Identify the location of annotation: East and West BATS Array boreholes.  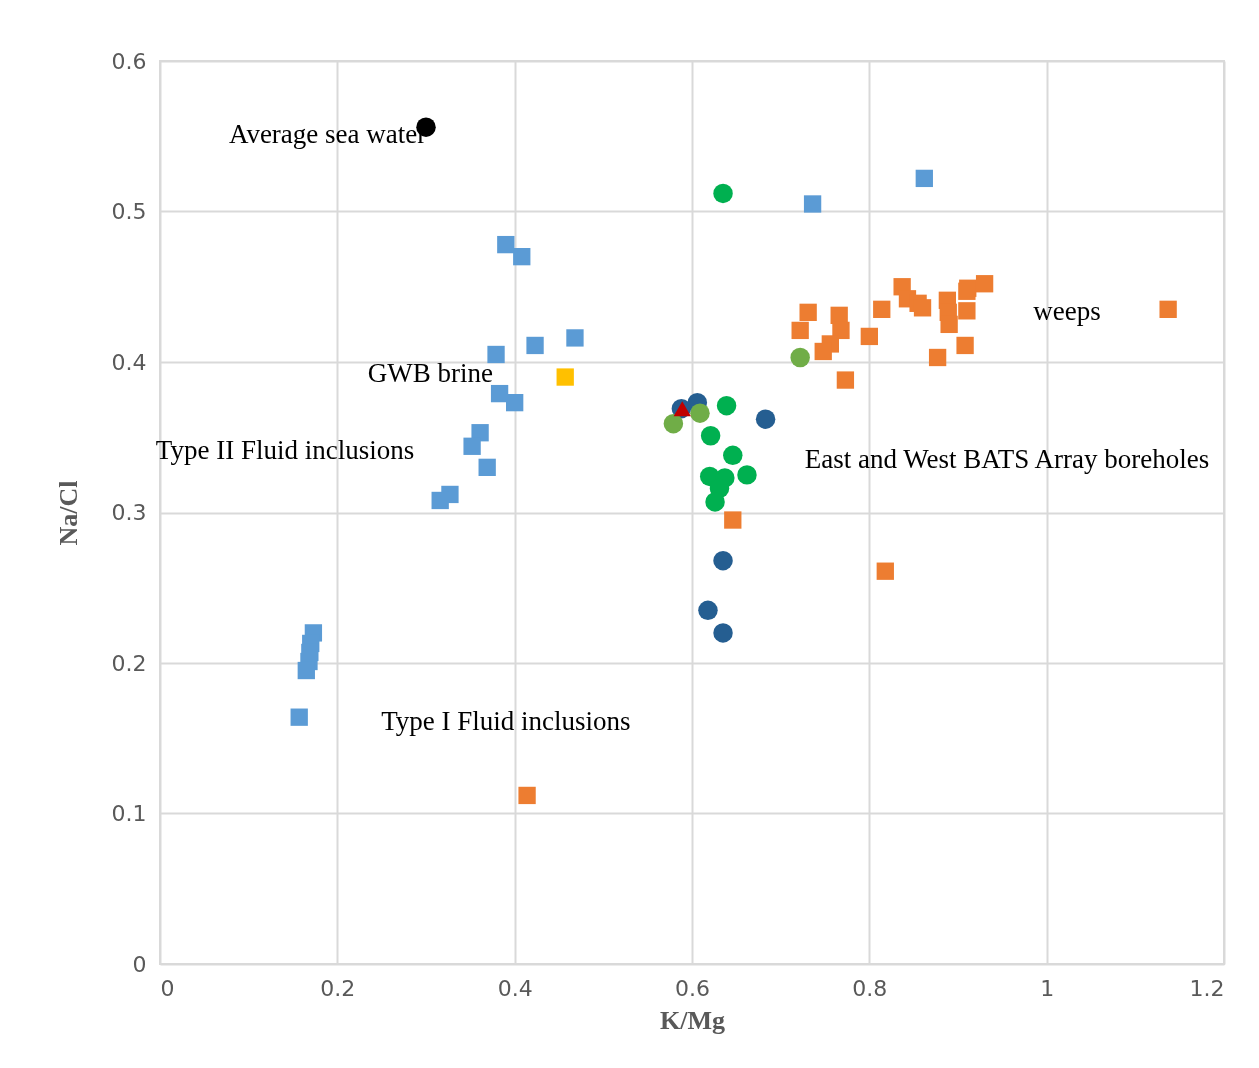
(1007, 459).